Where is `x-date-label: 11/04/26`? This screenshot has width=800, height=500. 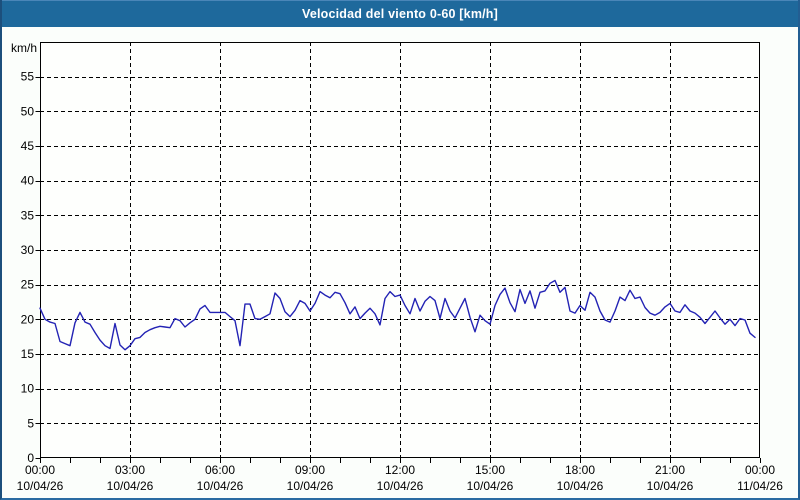 x-date-label: 11/04/26 is located at coordinates (760, 486).